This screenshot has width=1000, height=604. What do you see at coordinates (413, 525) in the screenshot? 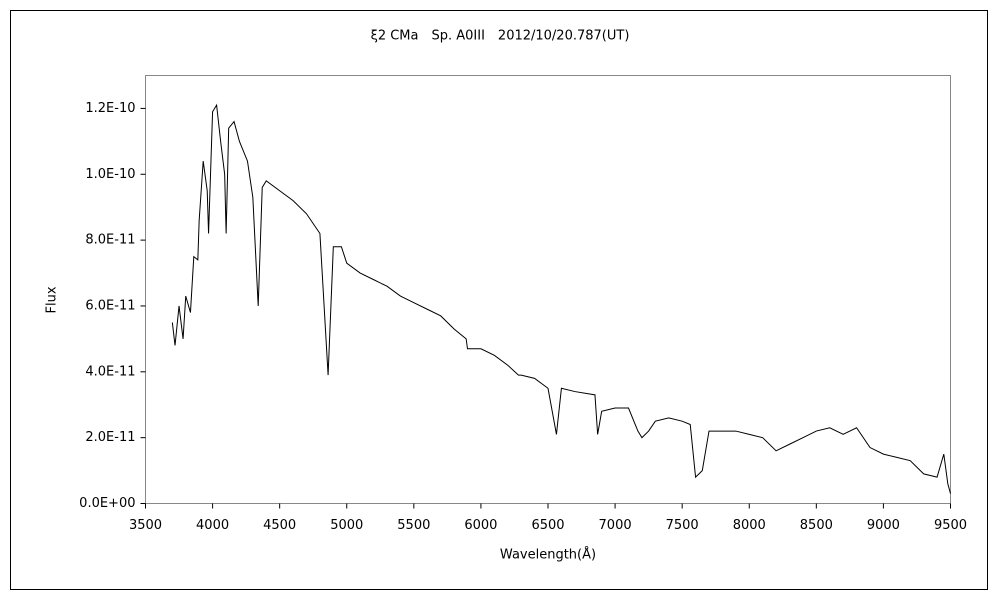
I see `x-tick-label: 5500` at bounding box center [413, 525].